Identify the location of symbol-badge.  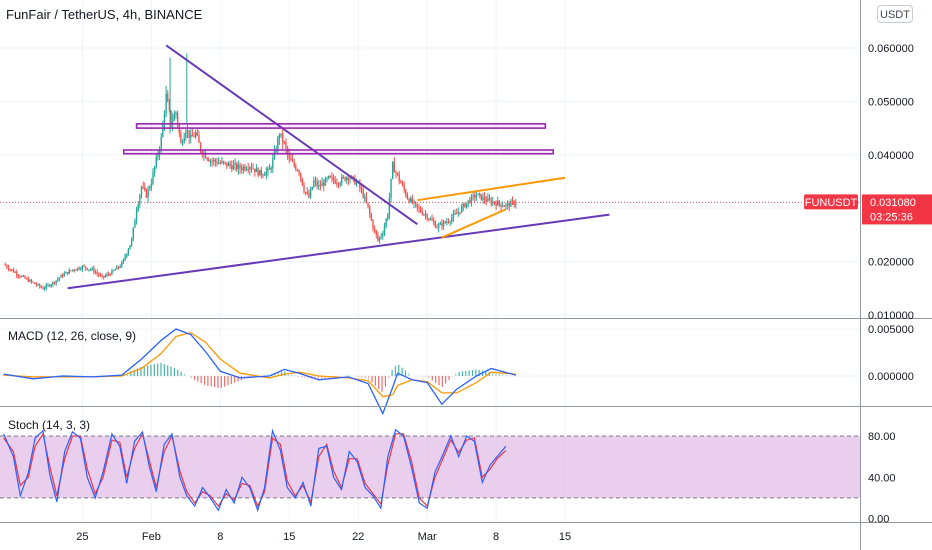
(831, 202).